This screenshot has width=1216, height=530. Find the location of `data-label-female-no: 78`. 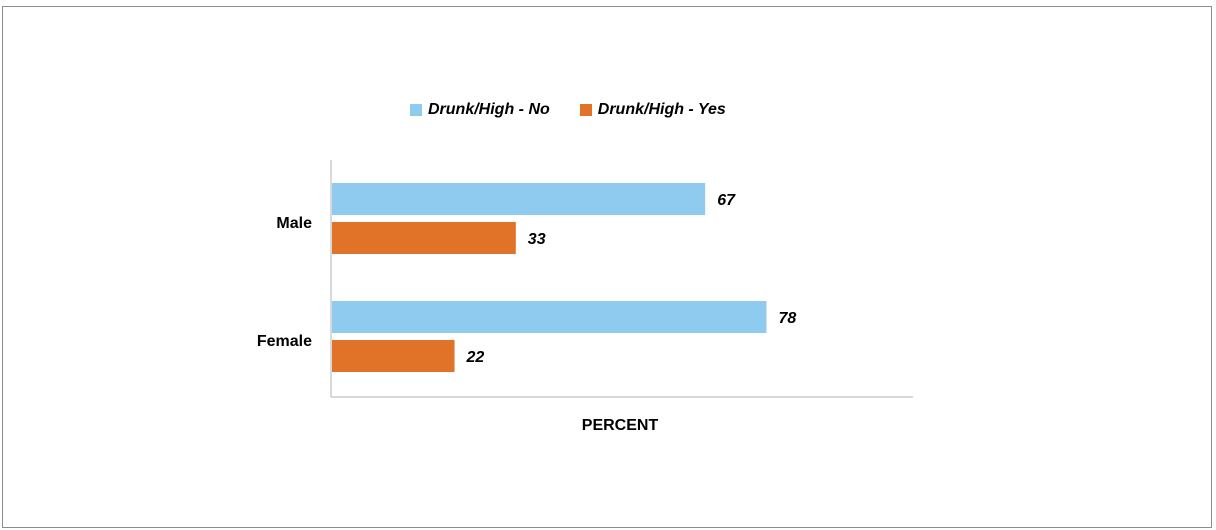

data-label-female-no: 78 is located at coordinates (787, 318).